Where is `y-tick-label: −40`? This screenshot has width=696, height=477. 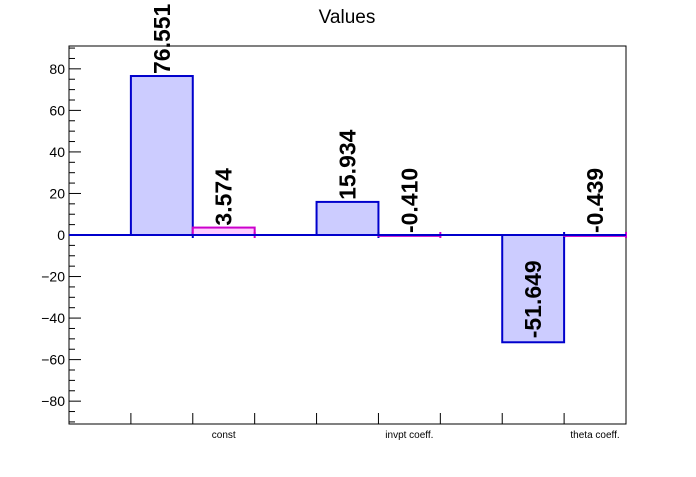 y-tick-label: −40 is located at coordinates (53, 318).